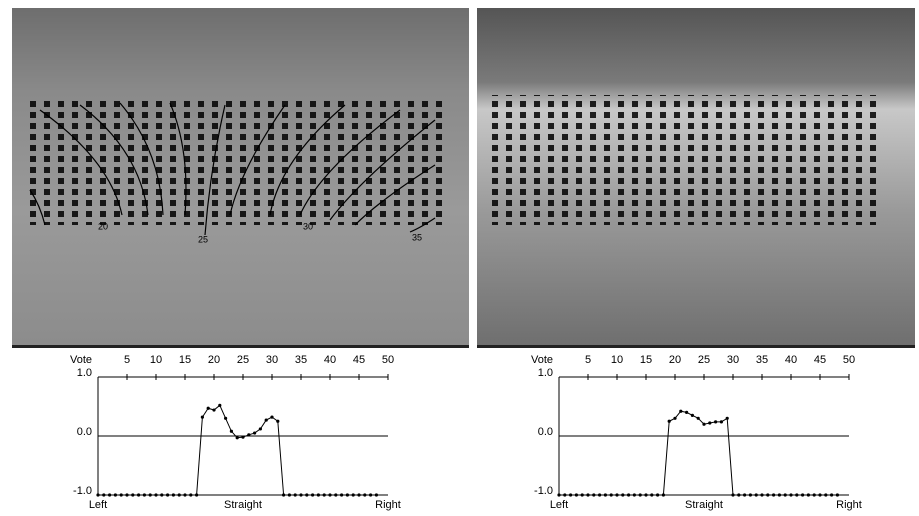 The image size is (919, 516). What do you see at coordinates (417, 237) in the screenshot?
I see `image-label: 35` at bounding box center [417, 237].